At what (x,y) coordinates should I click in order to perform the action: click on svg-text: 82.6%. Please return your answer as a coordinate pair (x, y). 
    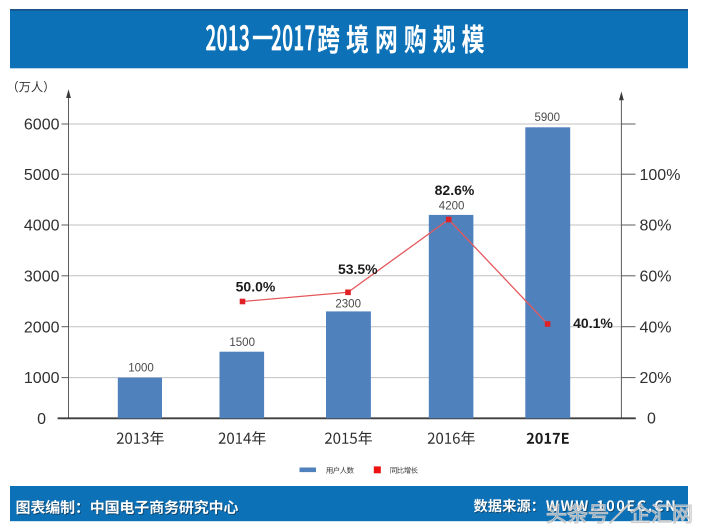
    Looking at the image, I should click on (455, 190).